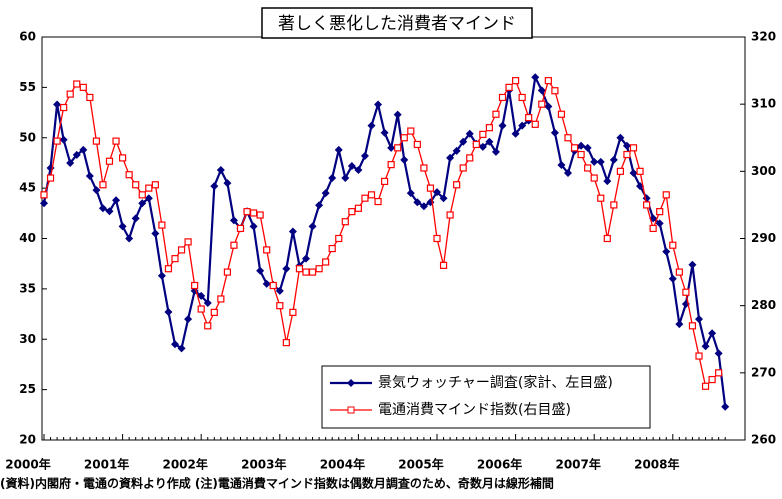  I want to click on y-tick-label: 60, so click(27, 37).